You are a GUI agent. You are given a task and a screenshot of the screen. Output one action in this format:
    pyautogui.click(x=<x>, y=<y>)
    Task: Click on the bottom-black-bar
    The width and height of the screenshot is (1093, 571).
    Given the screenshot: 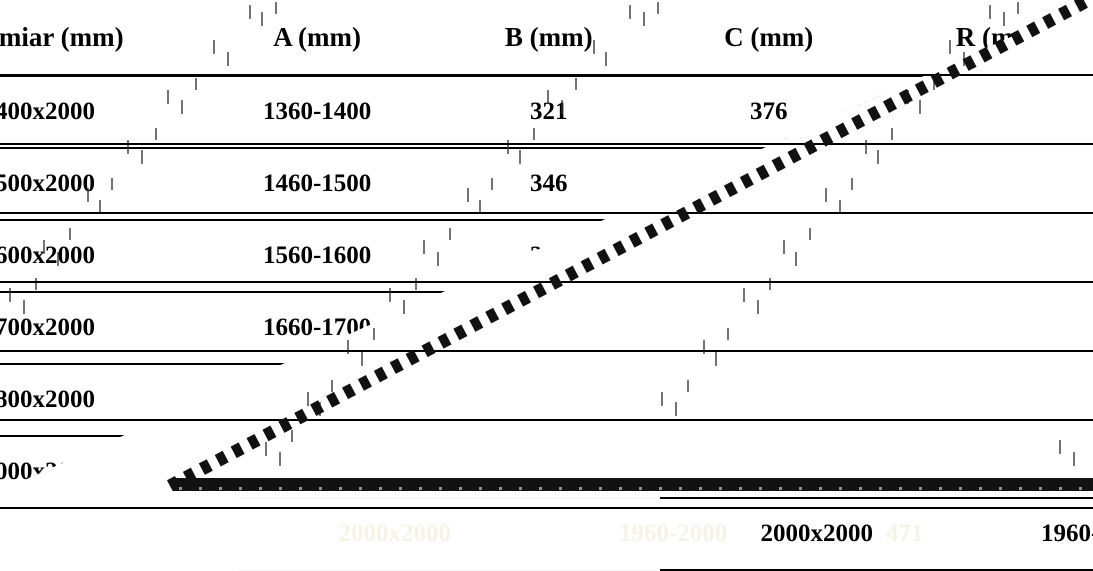 What is the action you would take?
    pyautogui.click(x=633, y=484)
    